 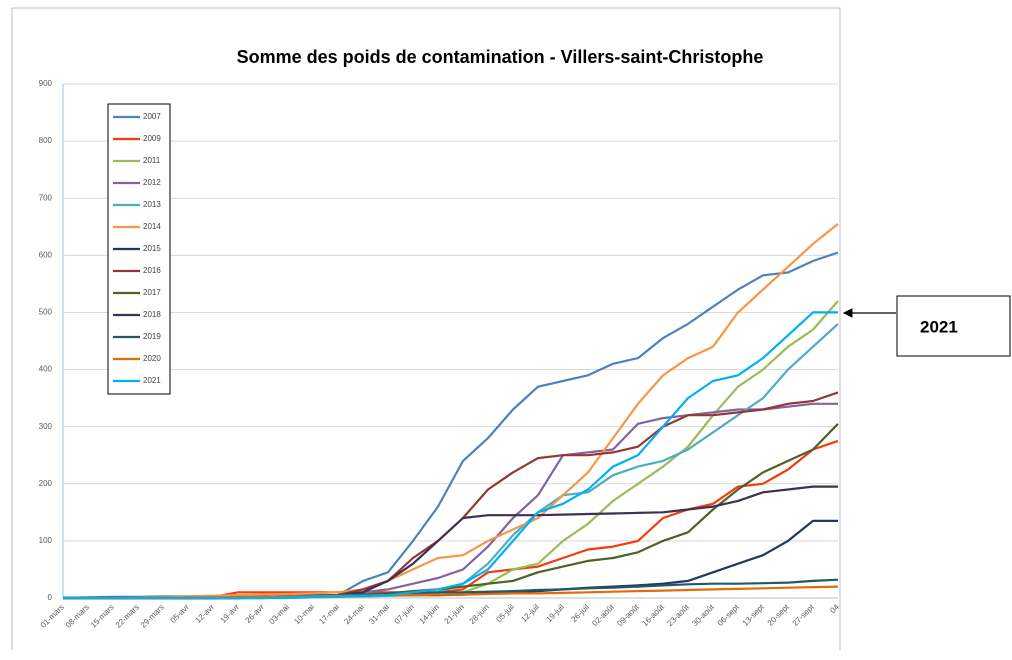 What do you see at coordinates (939, 326) in the screenshot?
I see `annotation-text: 2021` at bounding box center [939, 326].